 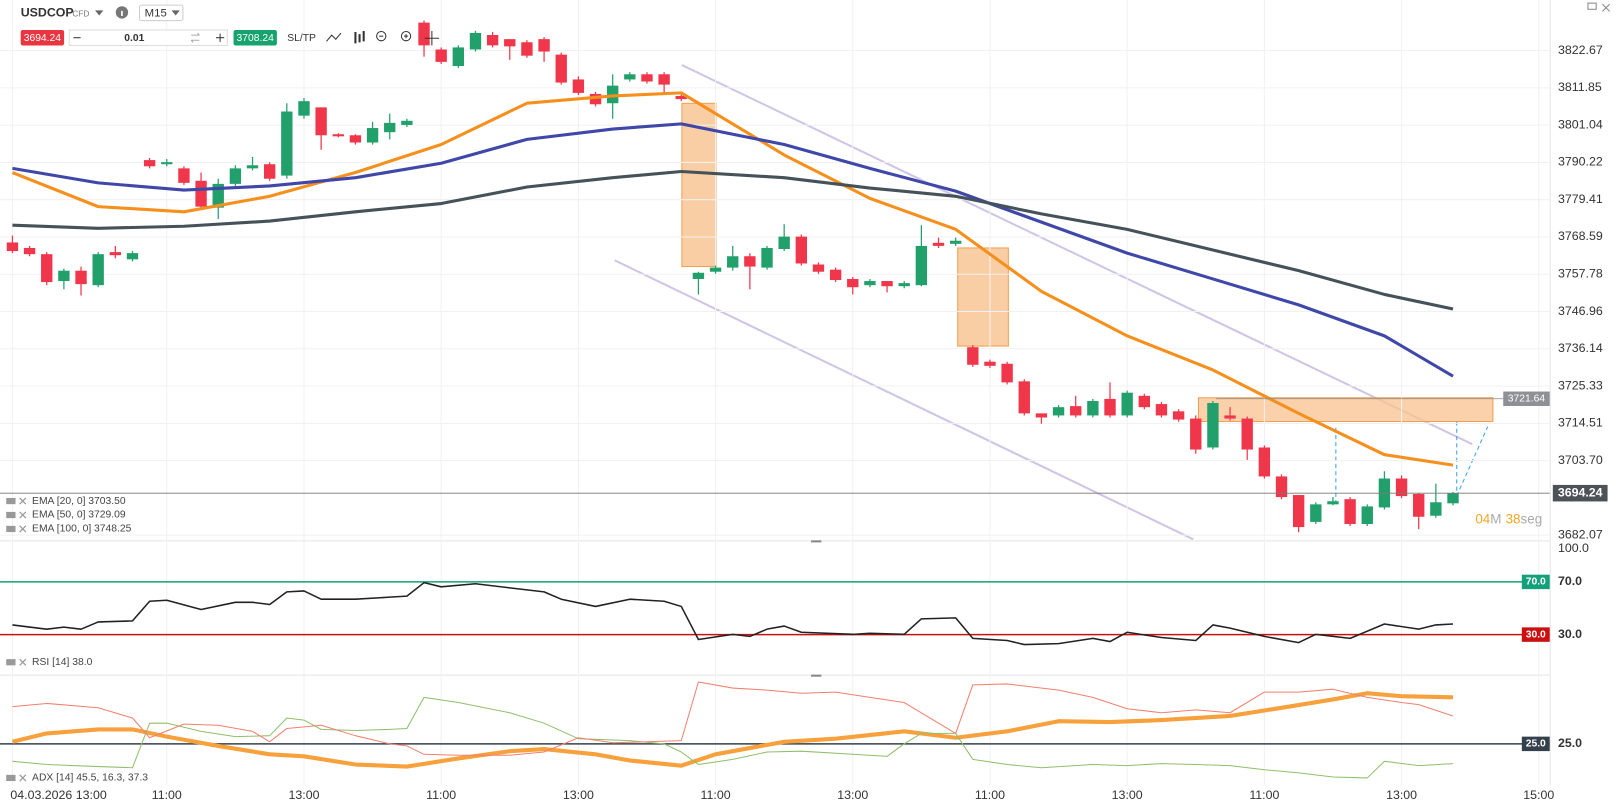 What do you see at coordinates (301, 38) in the screenshot?
I see `sltp-button: SL/TP` at bounding box center [301, 38].